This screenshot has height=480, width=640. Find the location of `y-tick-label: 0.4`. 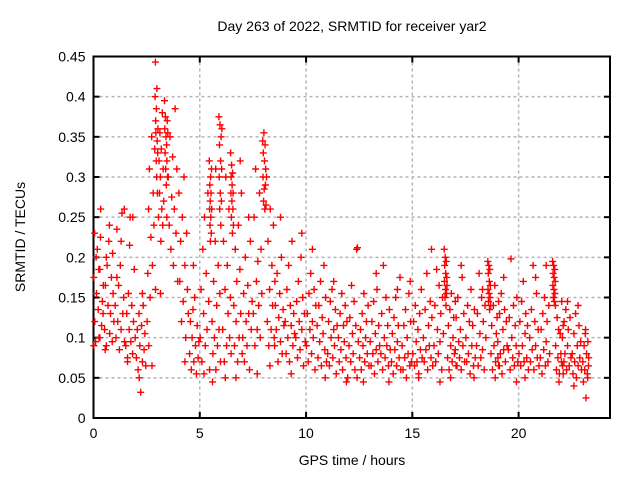

y-tick-label: 0.4 is located at coordinates (76, 97).